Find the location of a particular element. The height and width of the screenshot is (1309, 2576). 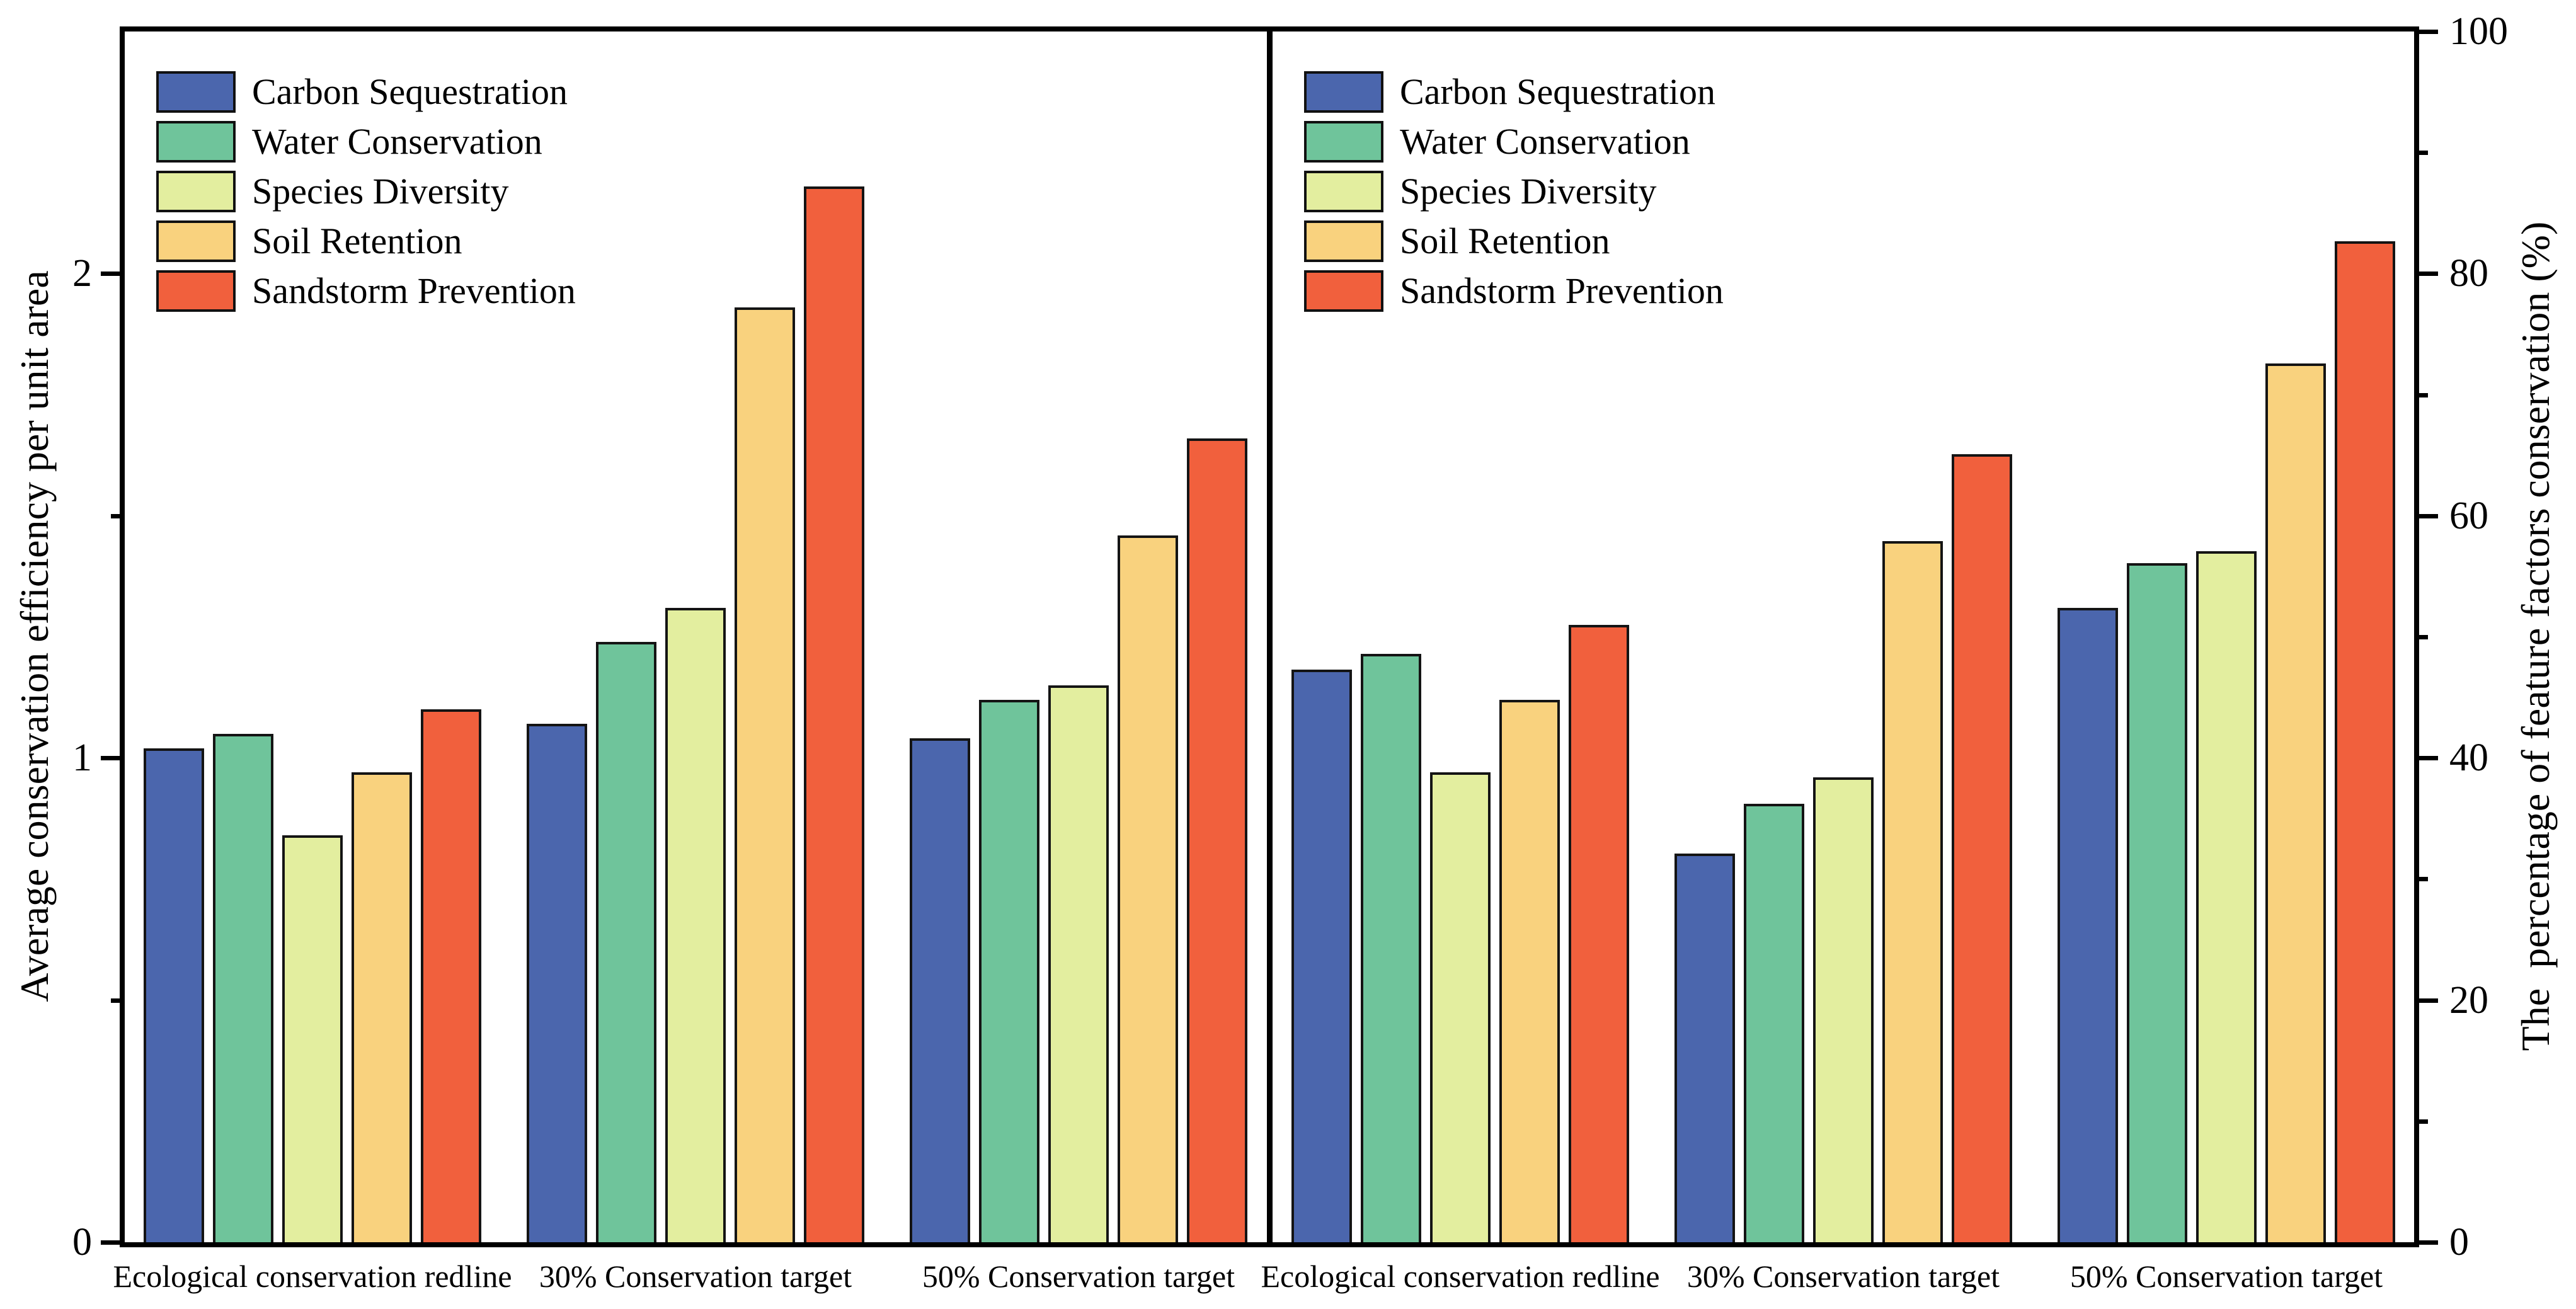

left-tick-label: 0 is located at coordinates (82, 1242).